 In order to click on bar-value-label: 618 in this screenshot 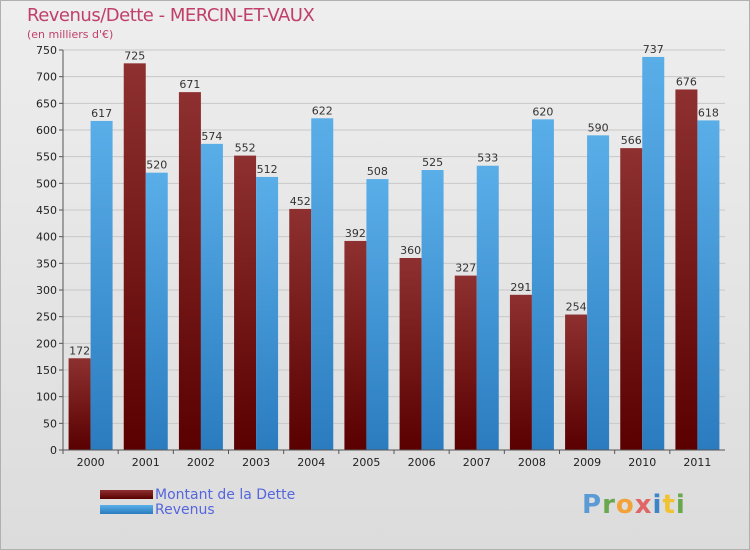, I will do `click(708, 112)`.